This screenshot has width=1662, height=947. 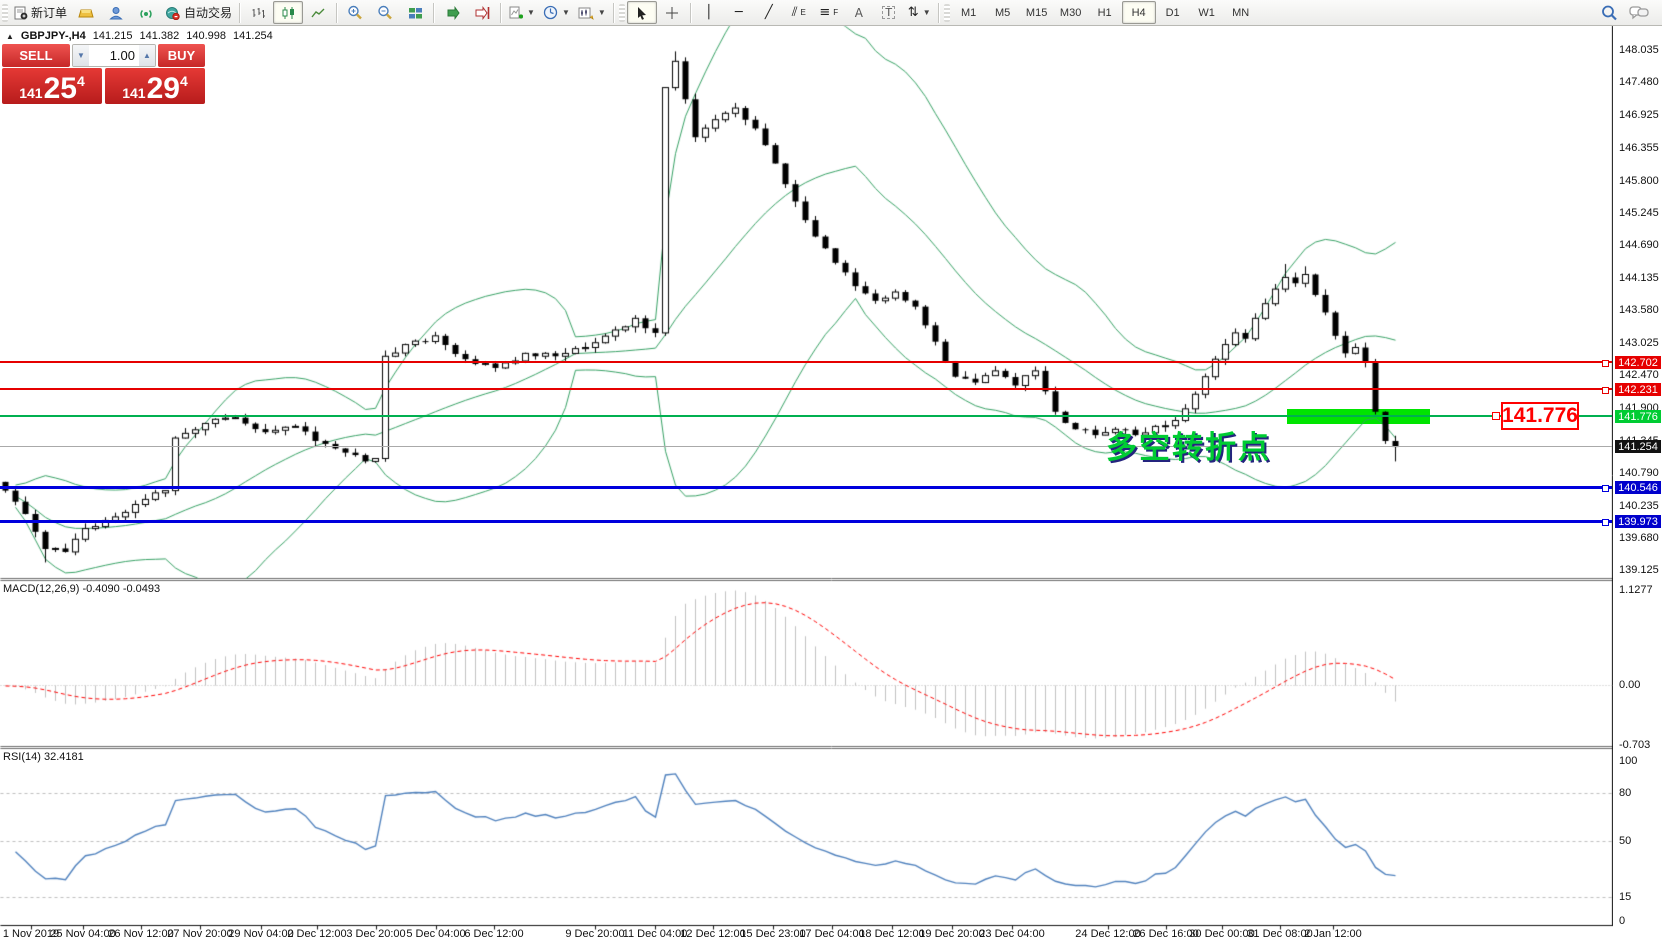 I want to click on signals-button, so click(x=146, y=12).